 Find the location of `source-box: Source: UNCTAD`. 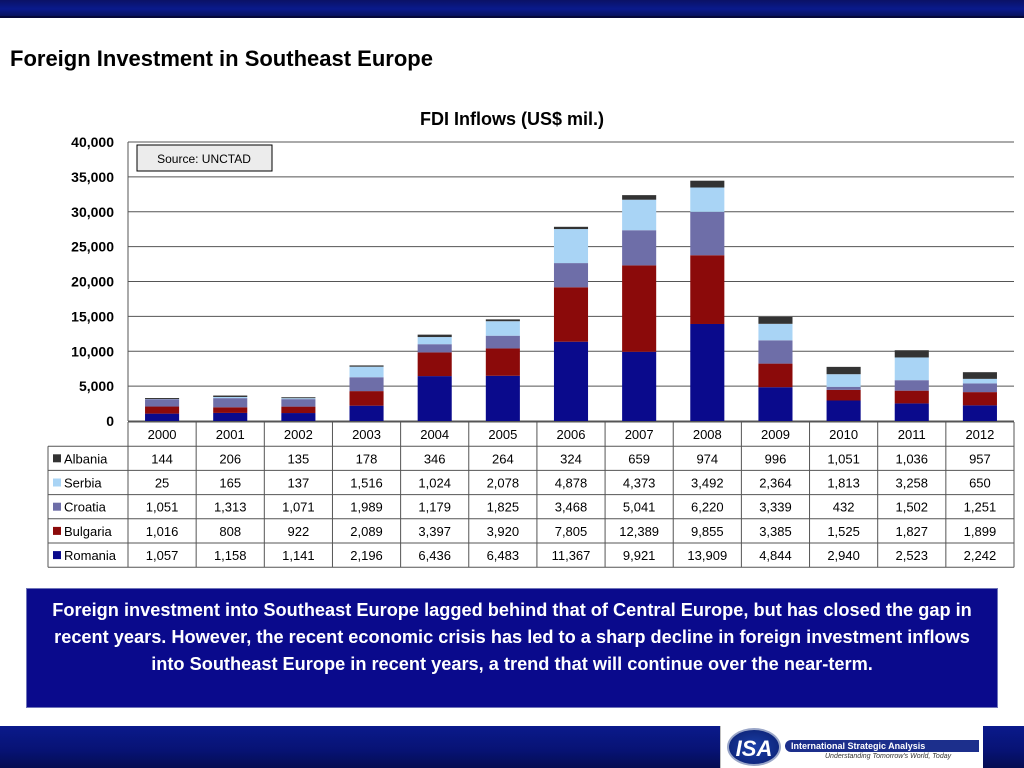

source-box: Source: UNCTAD is located at coordinates (204, 158).